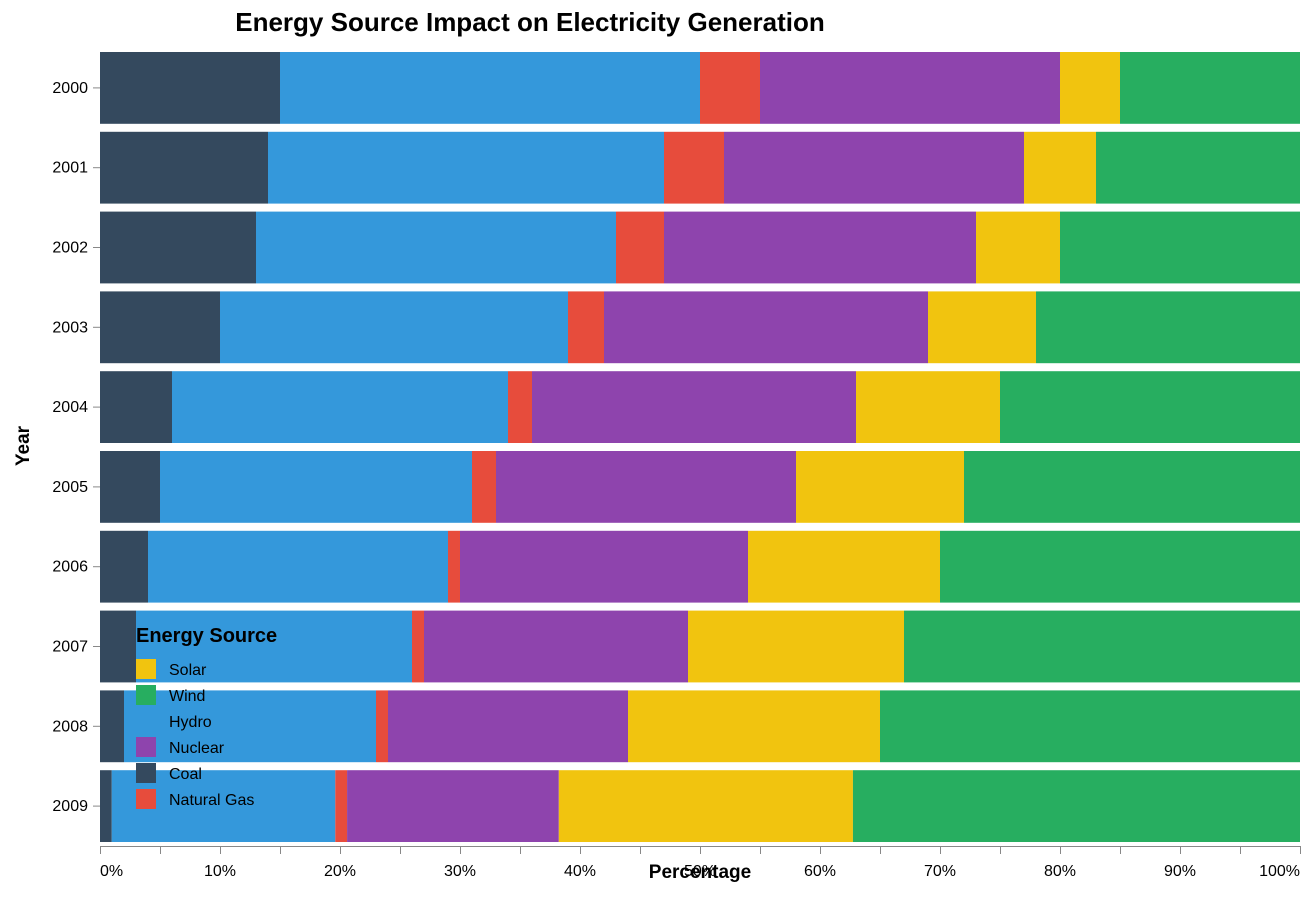  What do you see at coordinates (70, 567) in the screenshot?
I see `y-tick-label: 2006` at bounding box center [70, 567].